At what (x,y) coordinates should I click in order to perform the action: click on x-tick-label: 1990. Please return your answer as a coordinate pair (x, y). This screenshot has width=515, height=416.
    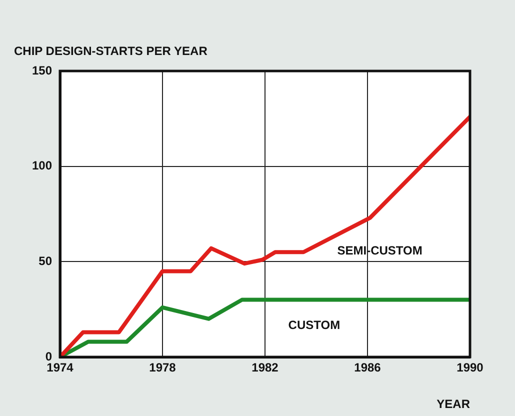
    Looking at the image, I should click on (470, 367).